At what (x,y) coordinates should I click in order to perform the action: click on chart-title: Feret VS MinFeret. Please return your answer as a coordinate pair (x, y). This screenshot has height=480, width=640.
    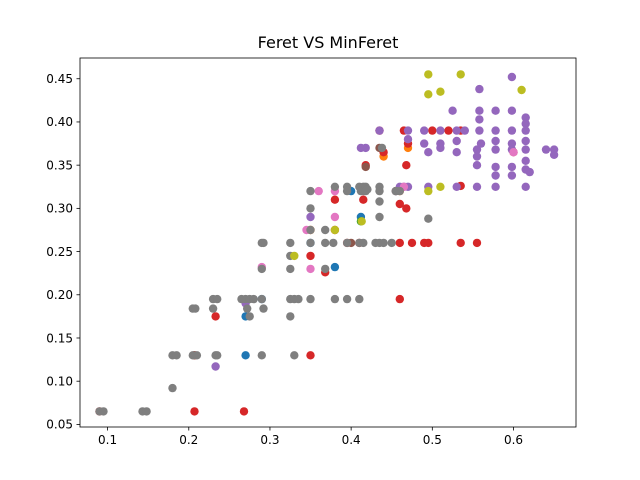
    Looking at the image, I should click on (328, 42).